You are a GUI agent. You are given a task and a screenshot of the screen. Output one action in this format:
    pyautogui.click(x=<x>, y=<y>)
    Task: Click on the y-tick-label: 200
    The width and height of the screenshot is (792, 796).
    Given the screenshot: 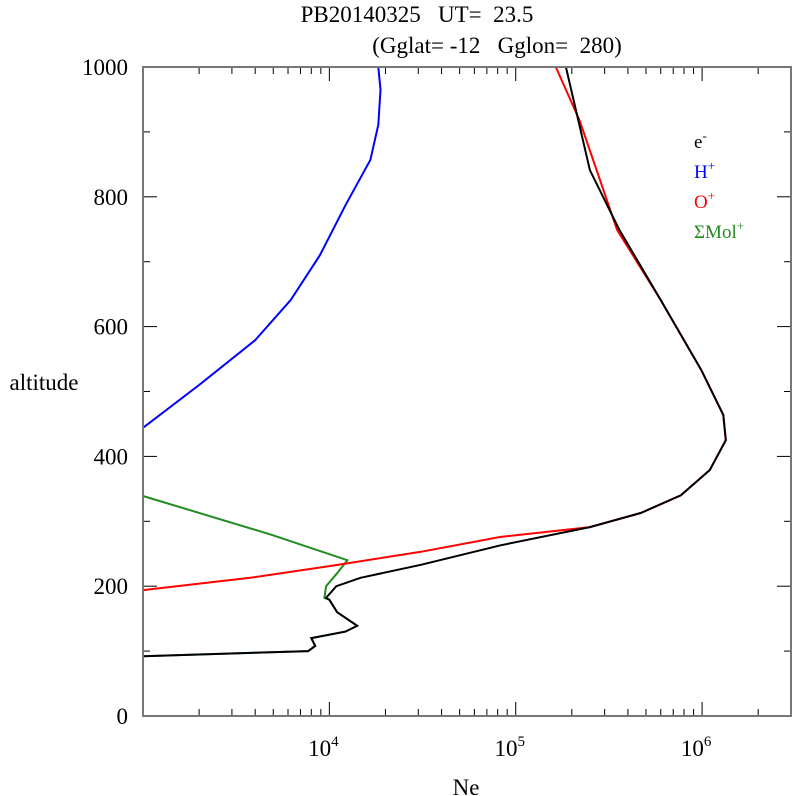 What is the action you would take?
    pyautogui.click(x=111, y=586)
    